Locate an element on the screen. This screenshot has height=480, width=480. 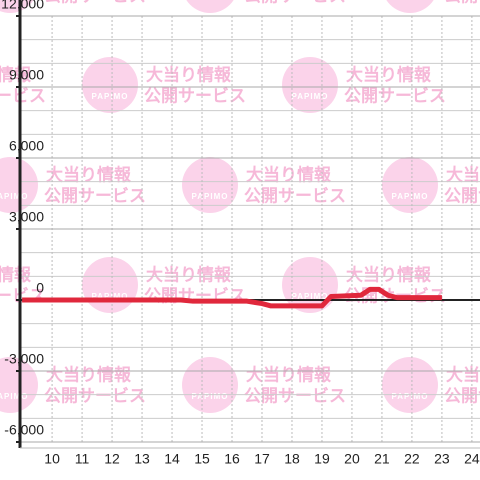
x-tick-label: 19 is located at coordinates (322, 459).